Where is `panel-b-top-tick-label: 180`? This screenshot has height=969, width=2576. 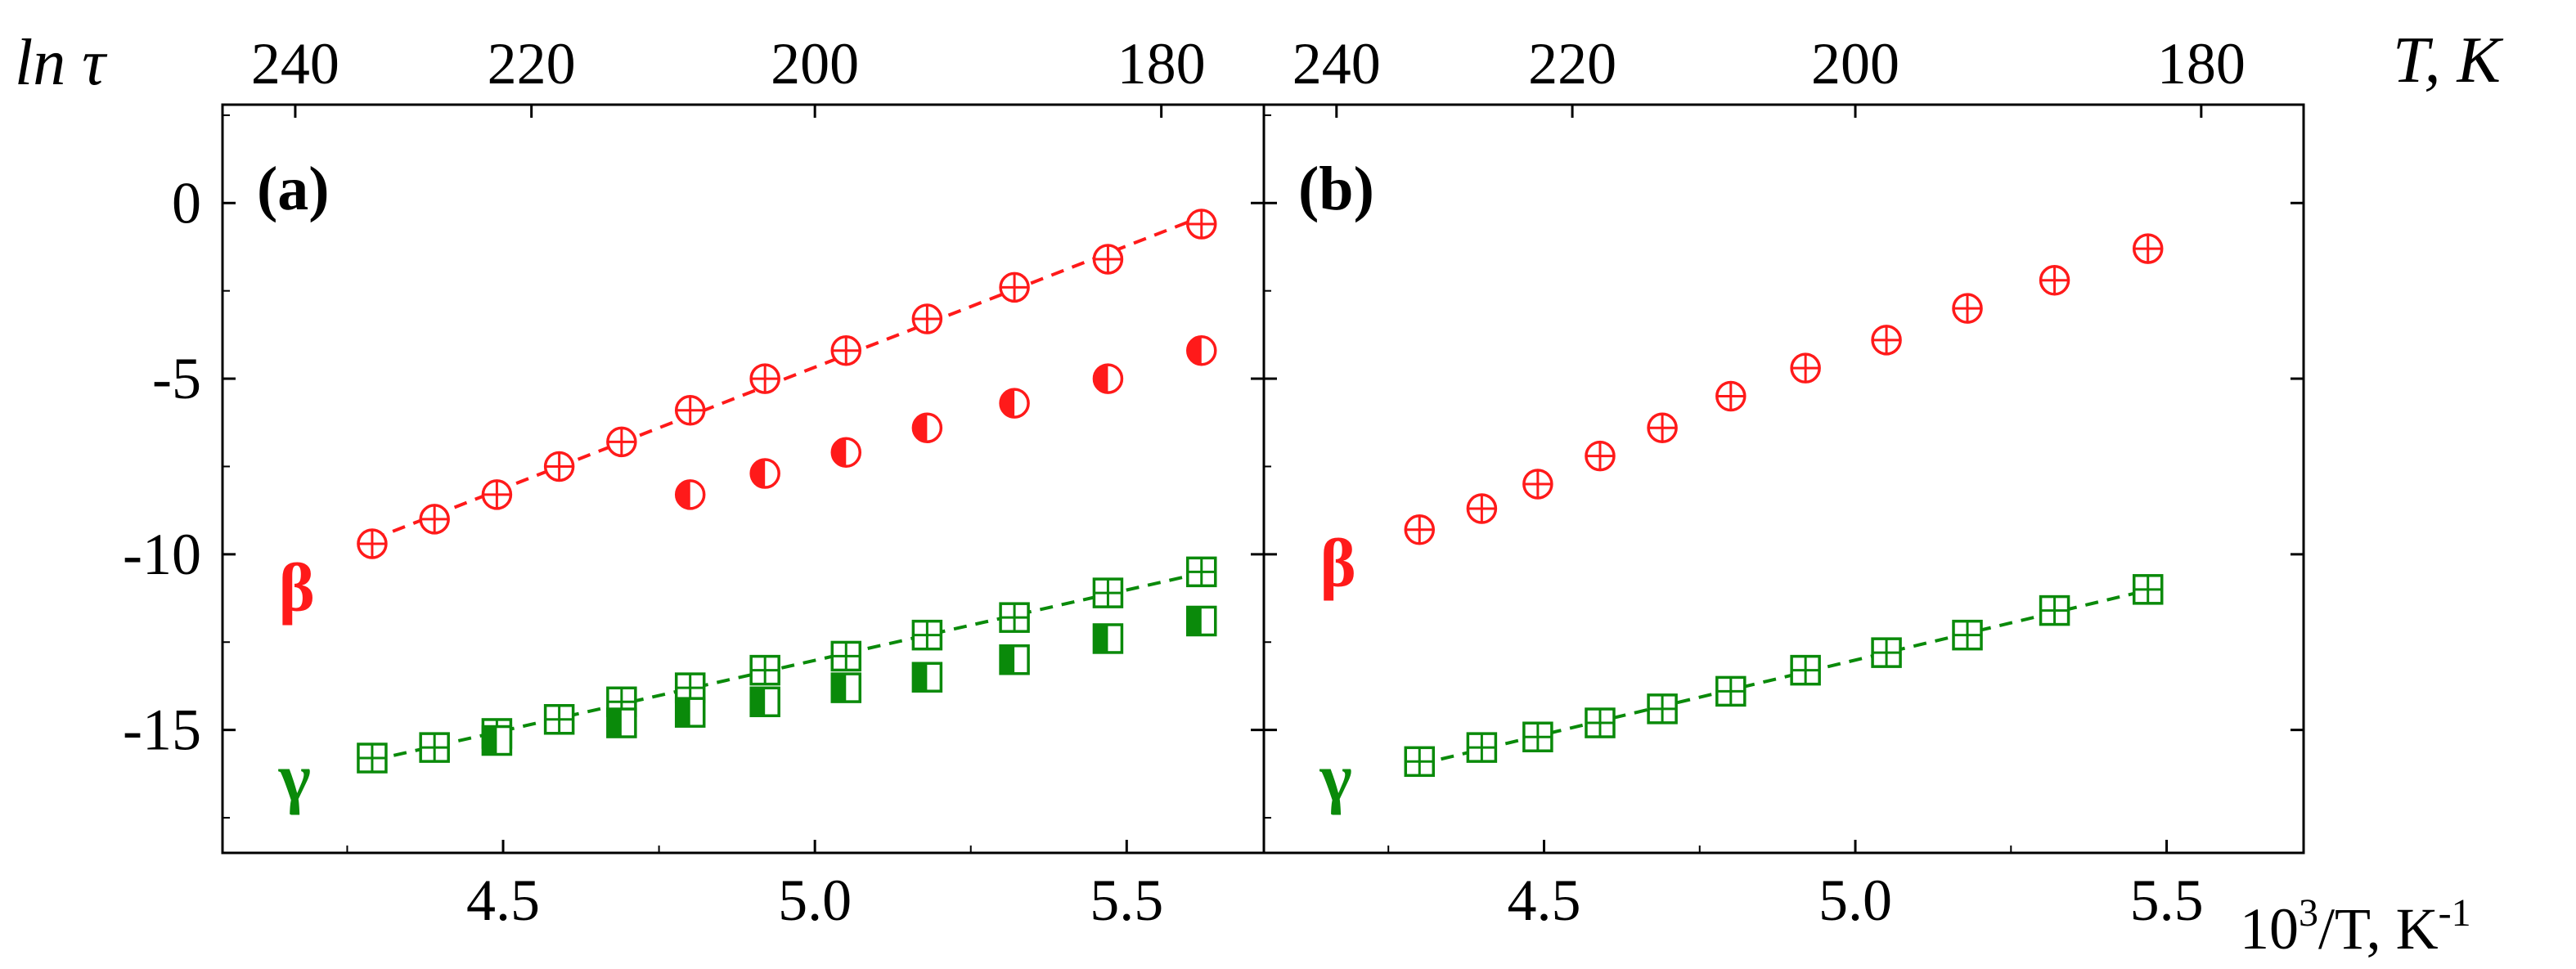
panel-b-top-tick-label: 180 is located at coordinates (2201, 63).